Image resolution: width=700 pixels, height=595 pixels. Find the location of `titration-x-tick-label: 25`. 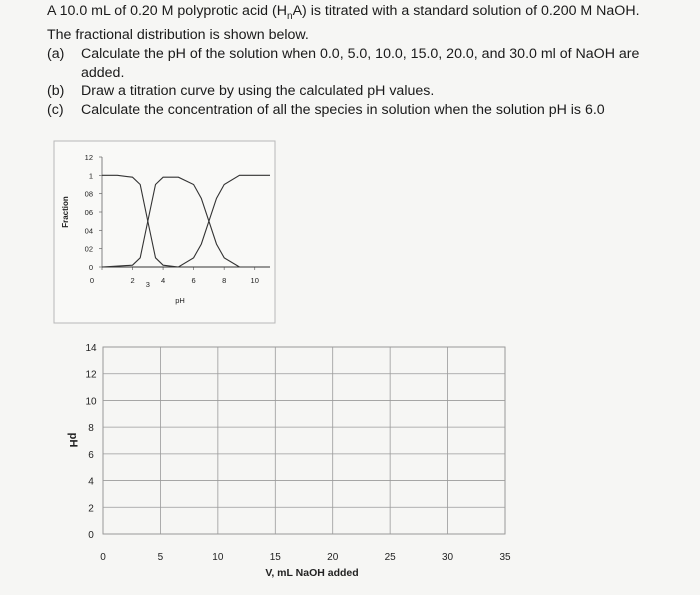

titration-x-tick-label: 25 is located at coordinates (391, 557).